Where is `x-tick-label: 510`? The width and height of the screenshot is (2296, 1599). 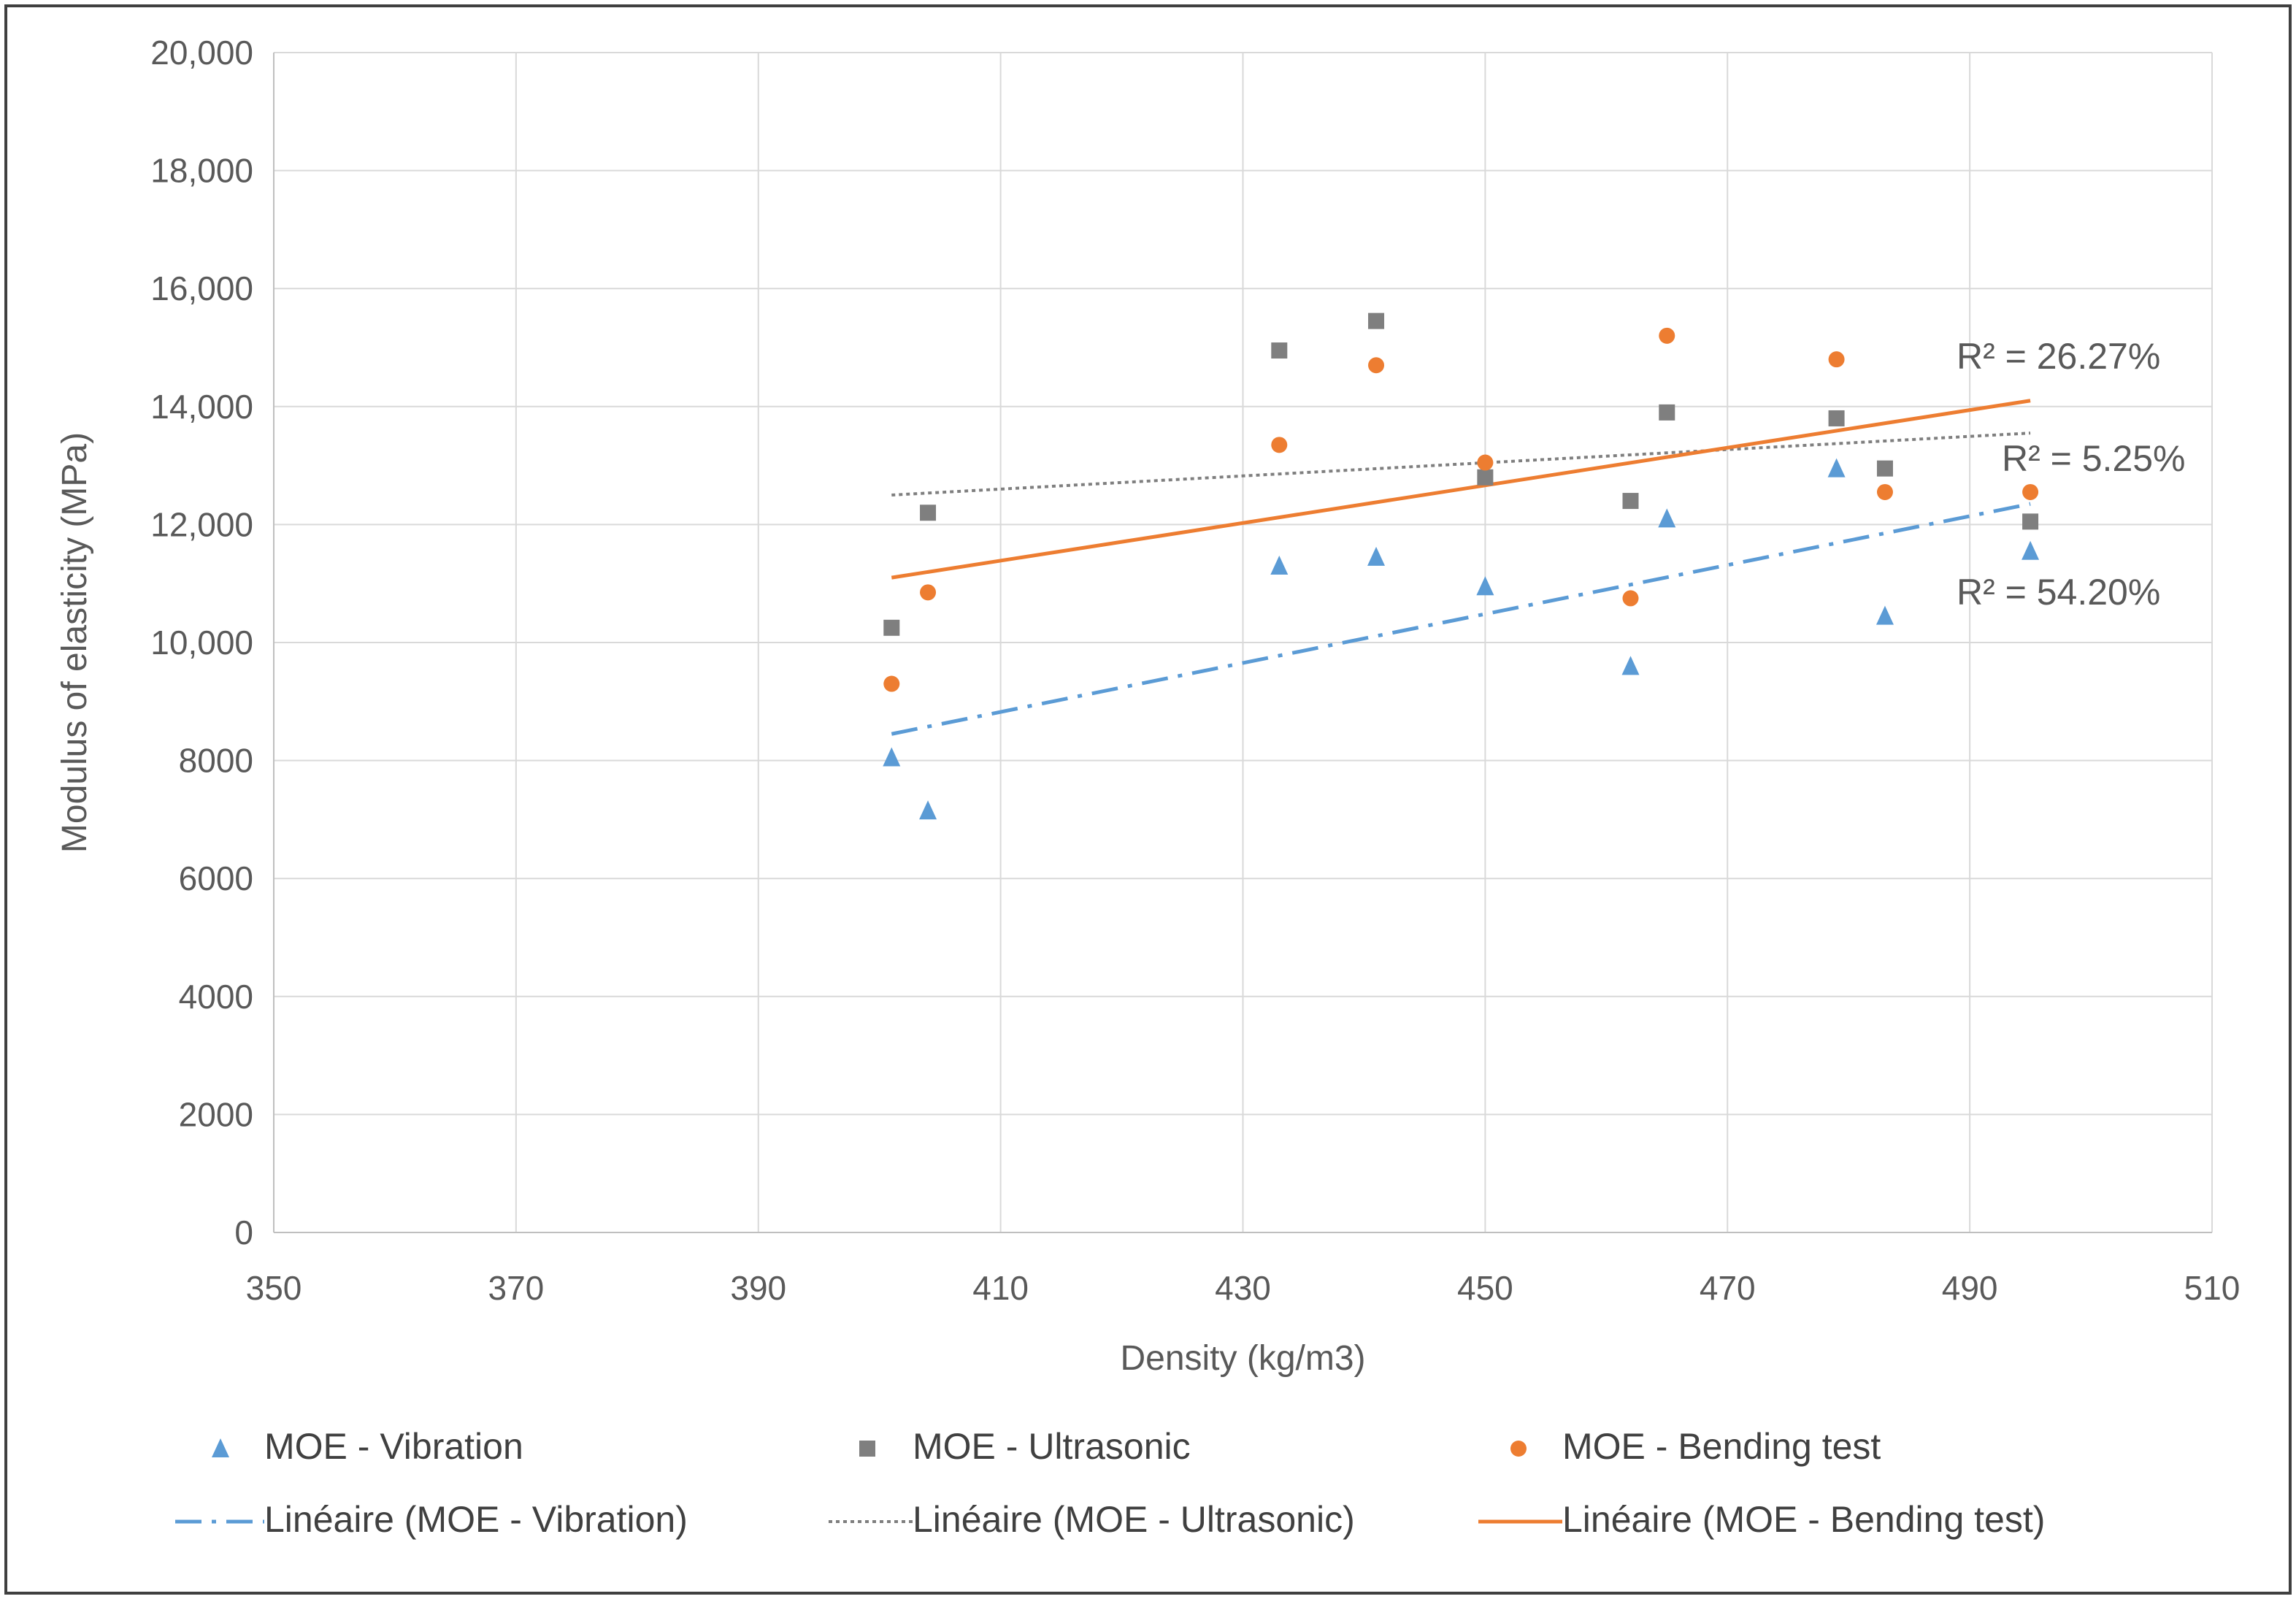
x-tick-label: 510 is located at coordinates (2212, 1288).